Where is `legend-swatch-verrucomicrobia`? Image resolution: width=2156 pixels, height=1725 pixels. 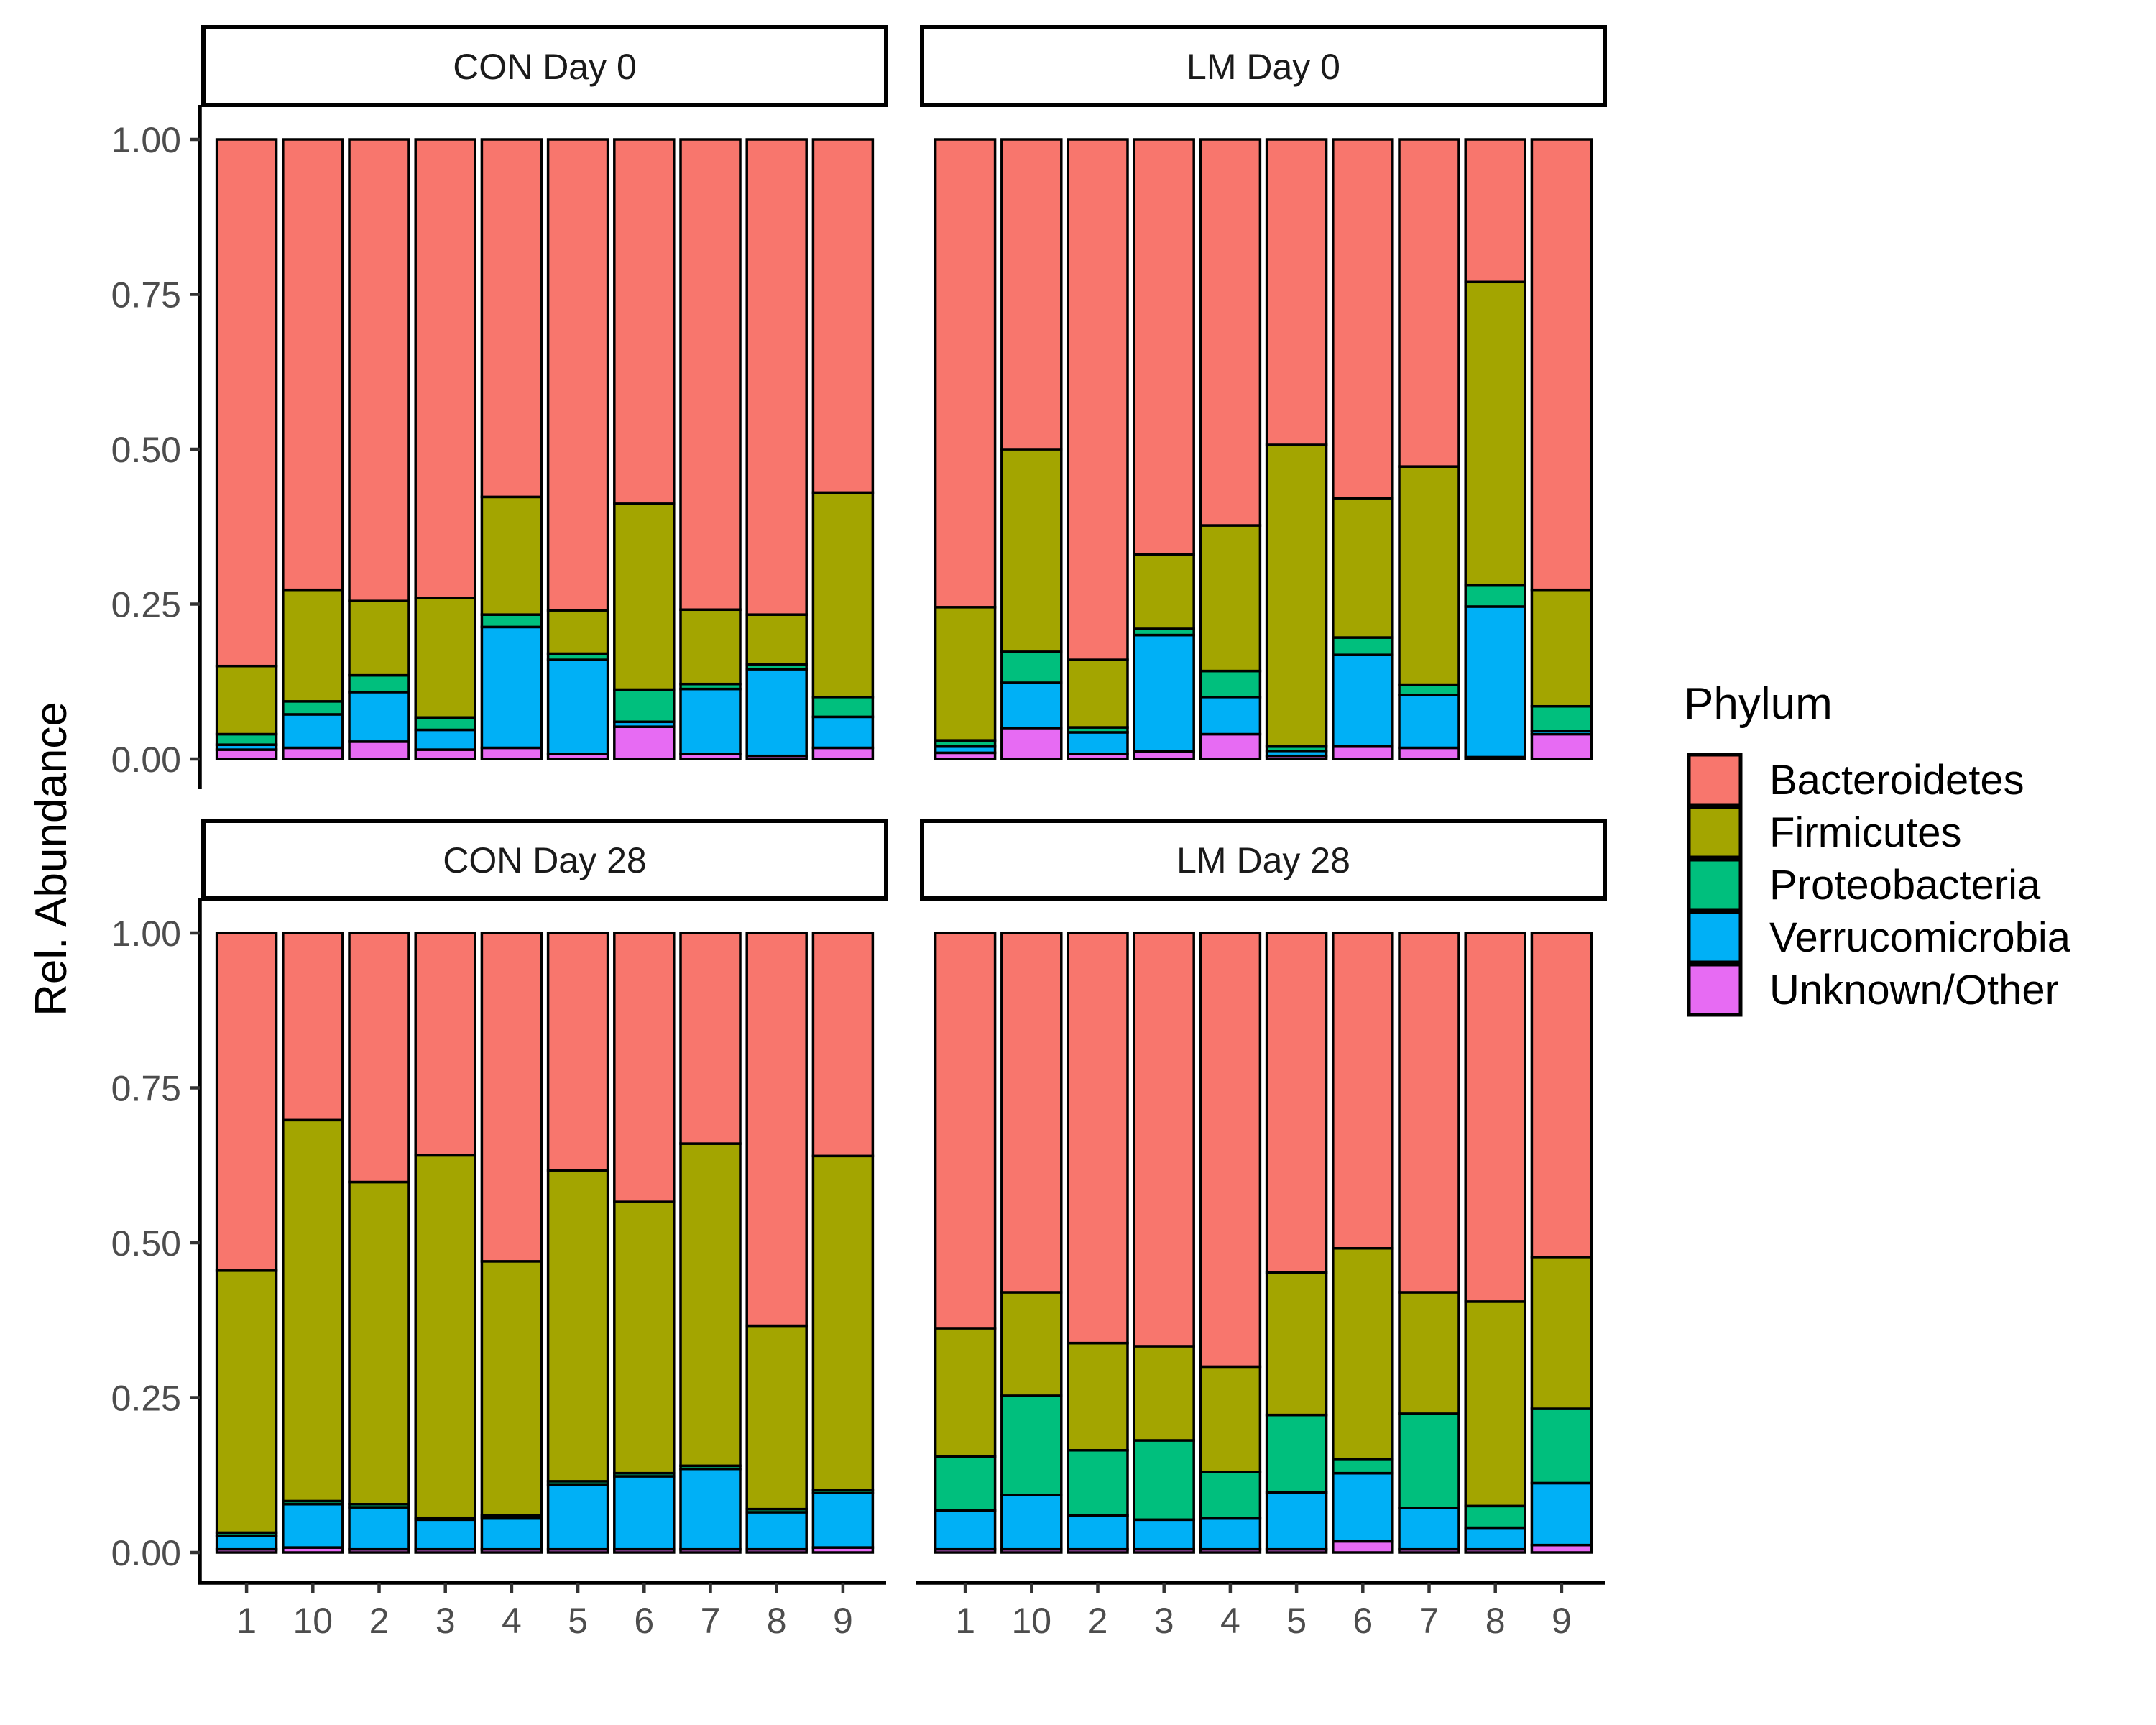 legend-swatch-verrucomicrobia is located at coordinates (1715, 937).